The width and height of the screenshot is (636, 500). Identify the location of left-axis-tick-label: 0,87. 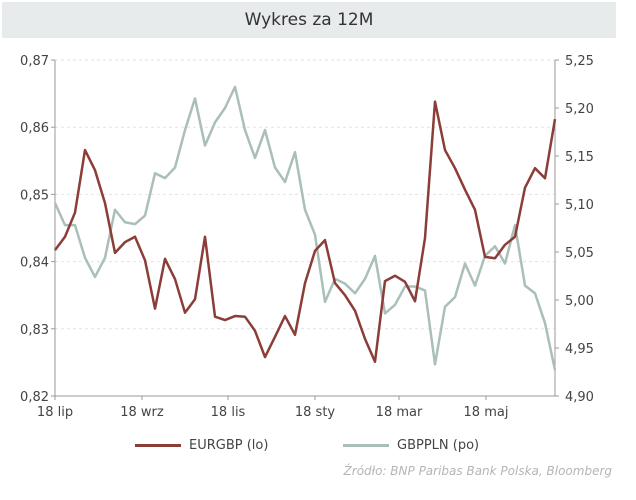
(34, 61).